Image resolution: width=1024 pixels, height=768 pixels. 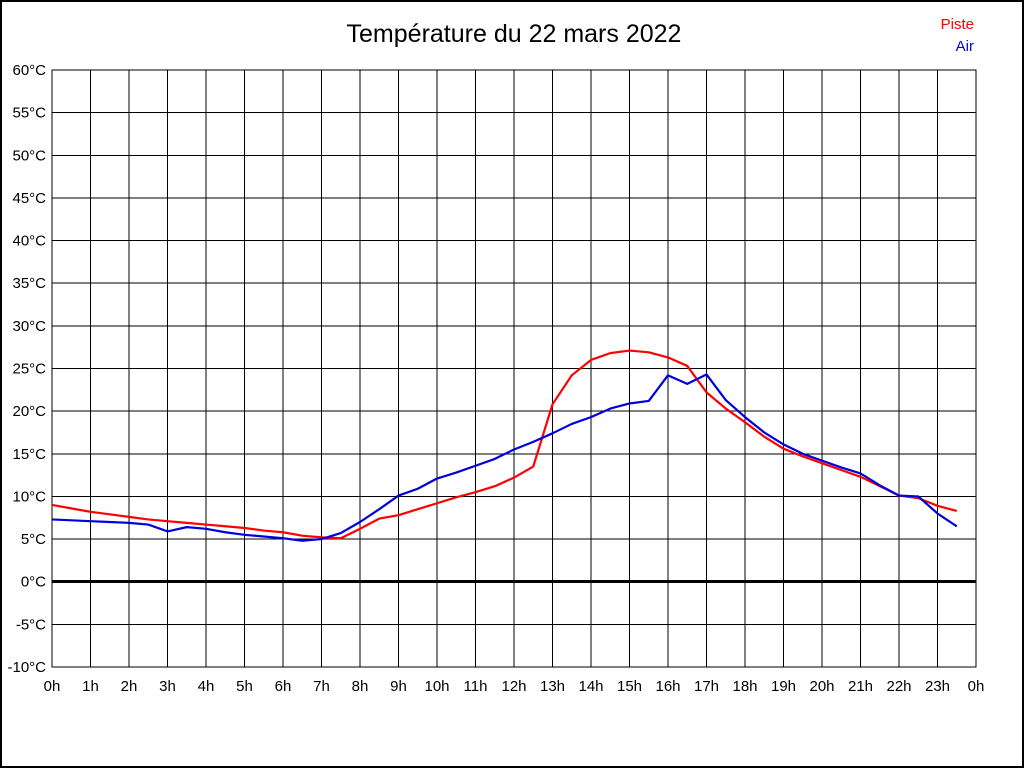 What do you see at coordinates (957, 36) in the screenshot?
I see `chart-legend: Piste Air` at bounding box center [957, 36].